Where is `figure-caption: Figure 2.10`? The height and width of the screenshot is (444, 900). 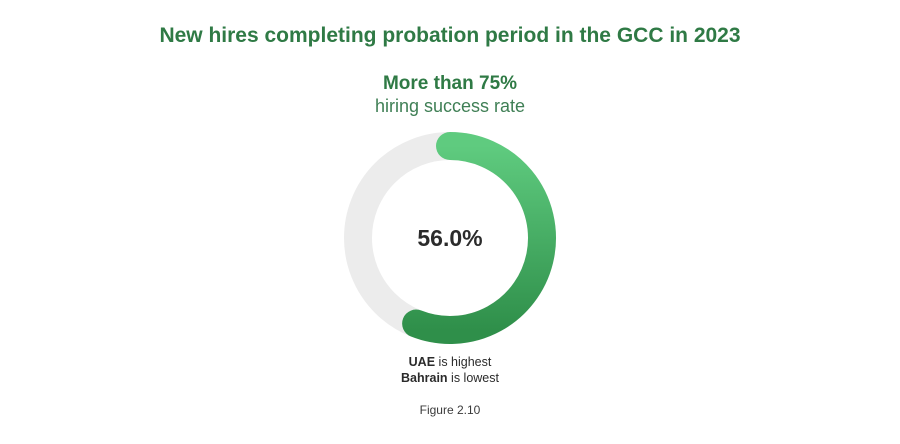 figure-caption: Figure 2.10 is located at coordinates (450, 410).